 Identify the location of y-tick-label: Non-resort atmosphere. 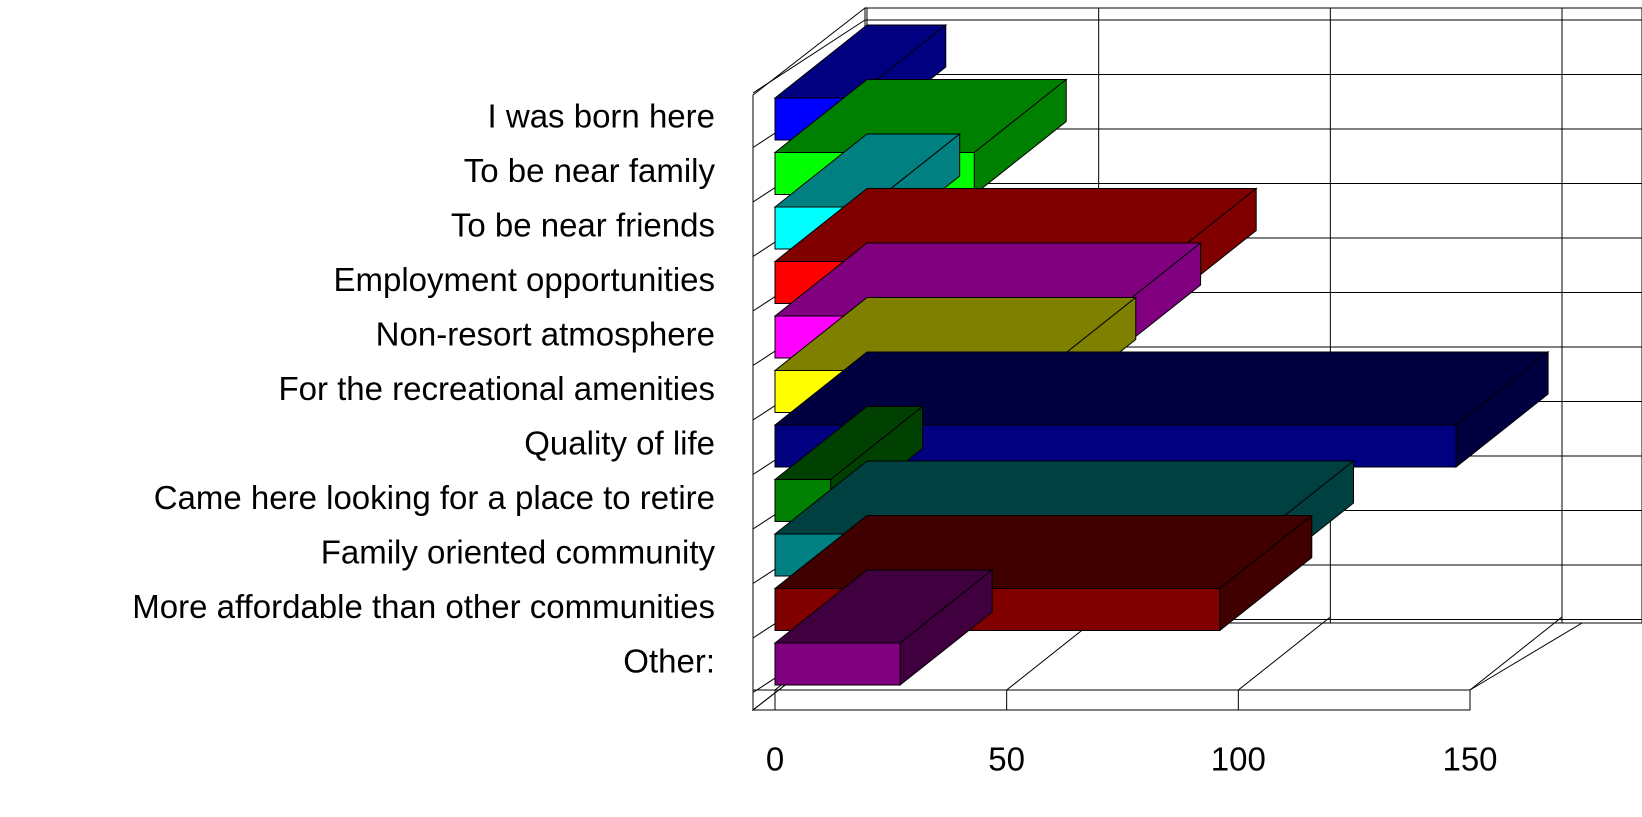
(545, 334).